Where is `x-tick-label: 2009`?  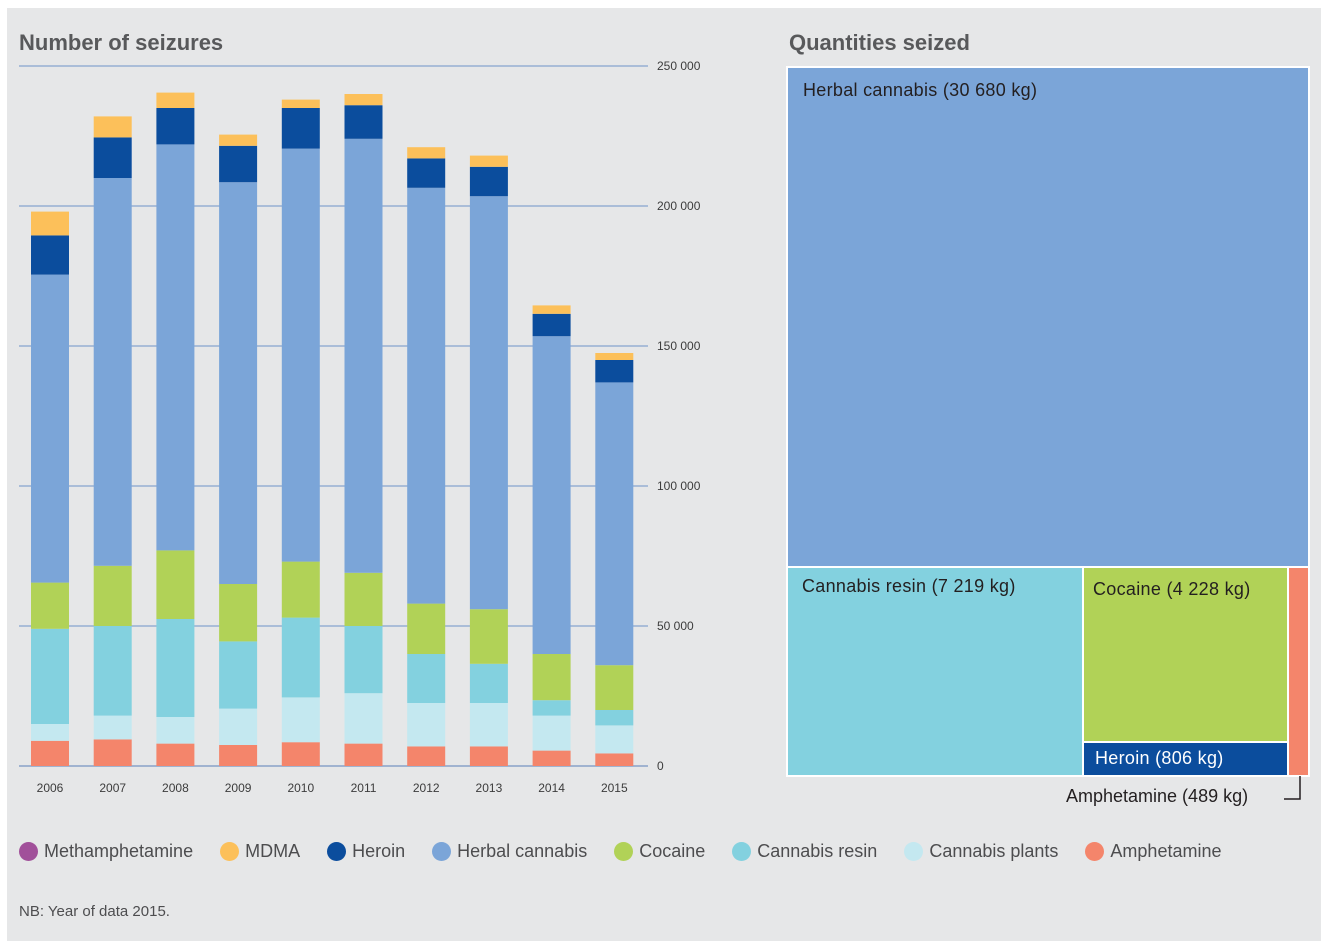
x-tick-label: 2009 is located at coordinates (238, 788).